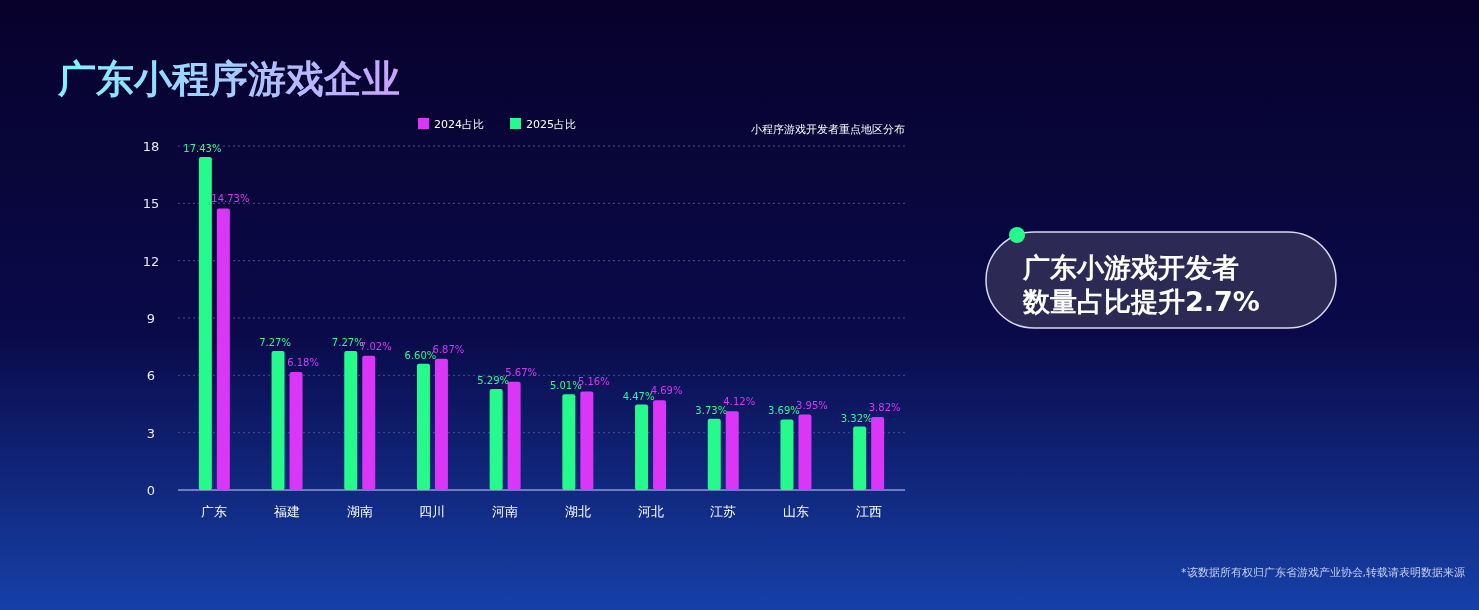  I want to click on y-tick-label: 9, so click(151, 318).